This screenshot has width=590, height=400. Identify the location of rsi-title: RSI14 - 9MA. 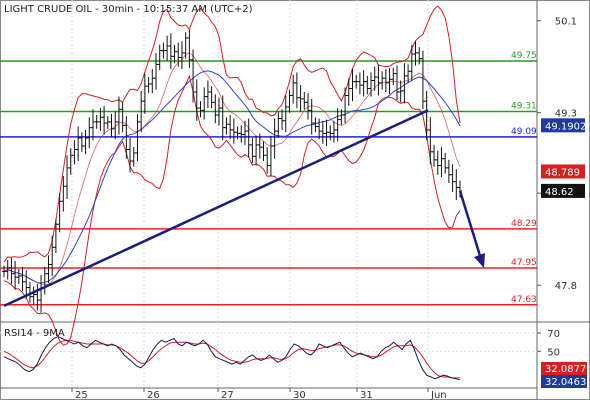
(34, 333).